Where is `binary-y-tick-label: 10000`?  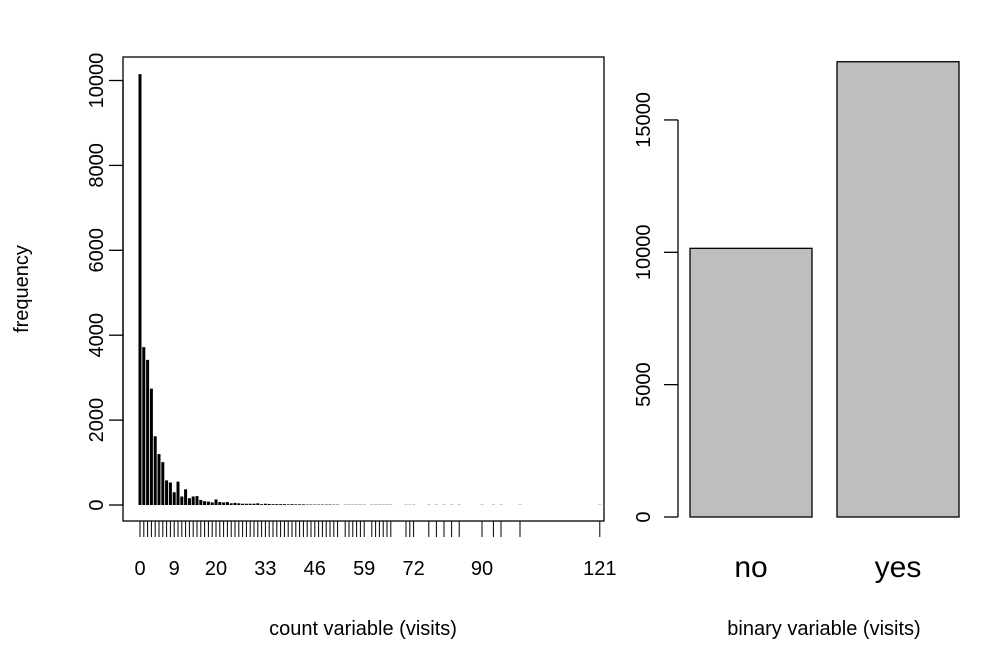
binary-y-tick-label: 10000 is located at coordinates (644, 252).